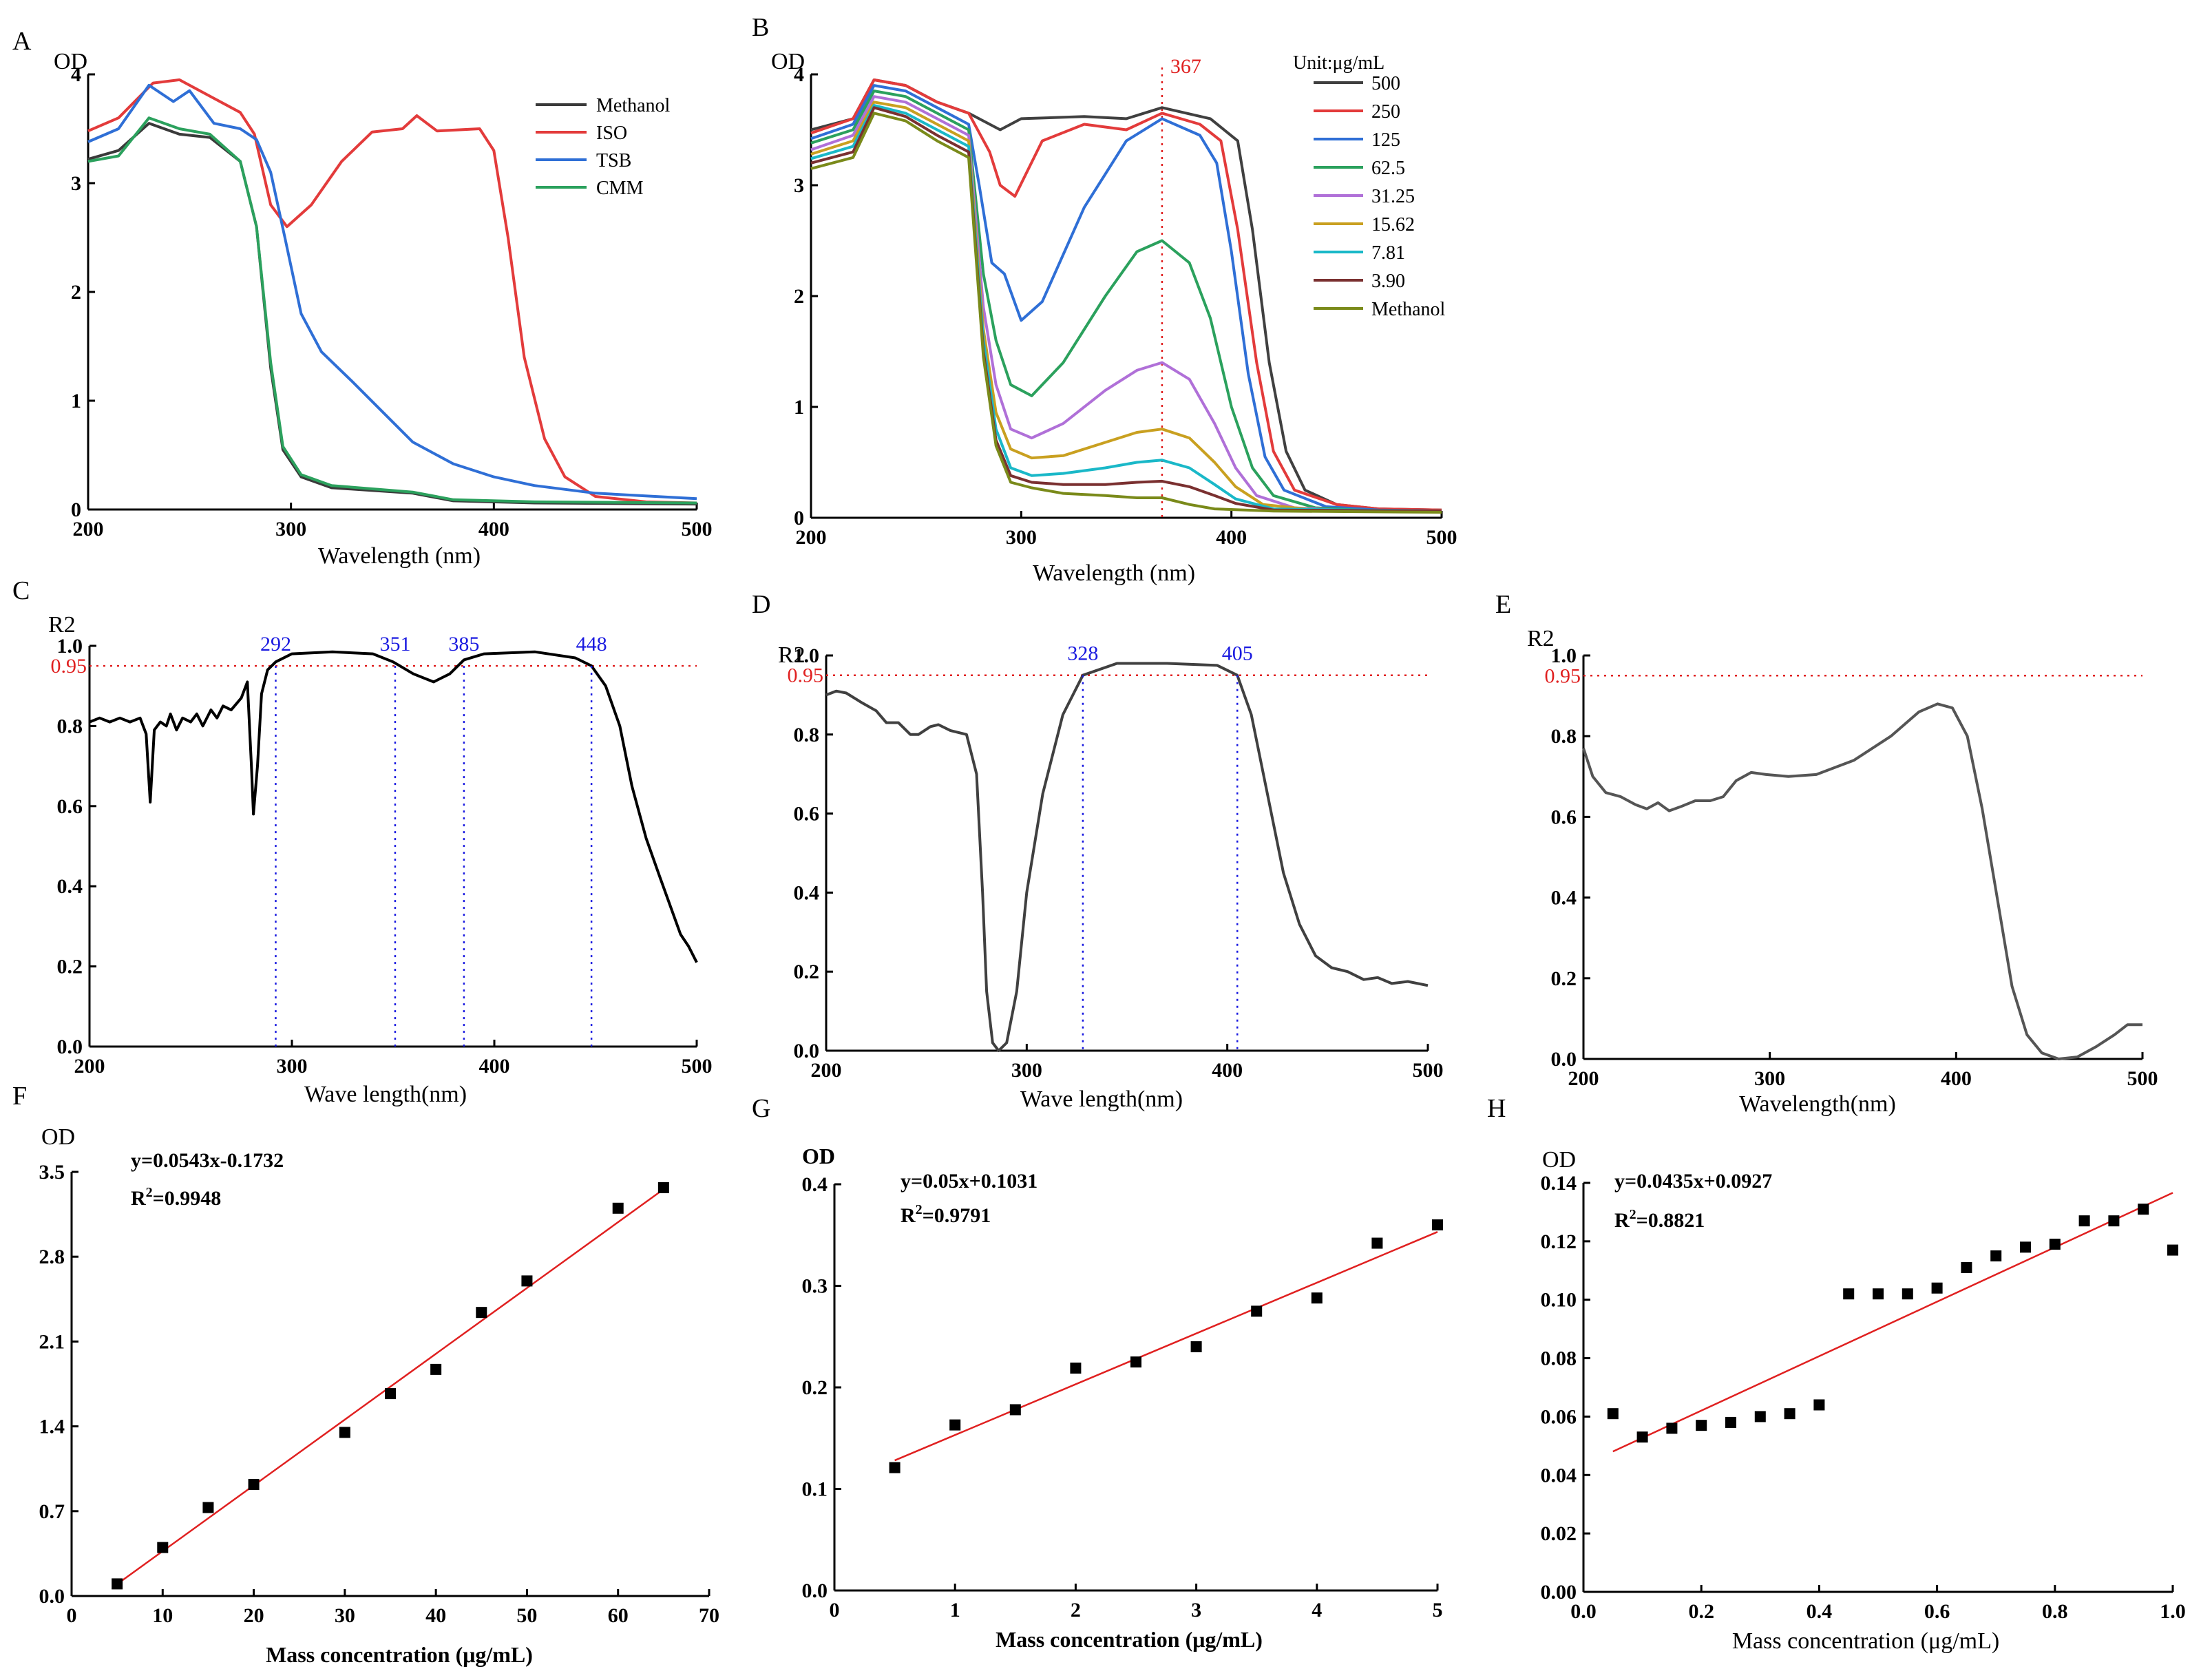 The height and width of the screenshot is (1680, 2201). Describe the element at coordinates (957, 1215) in the screenshot. I see `panel-g-r2-value: =0.9791` at that location.